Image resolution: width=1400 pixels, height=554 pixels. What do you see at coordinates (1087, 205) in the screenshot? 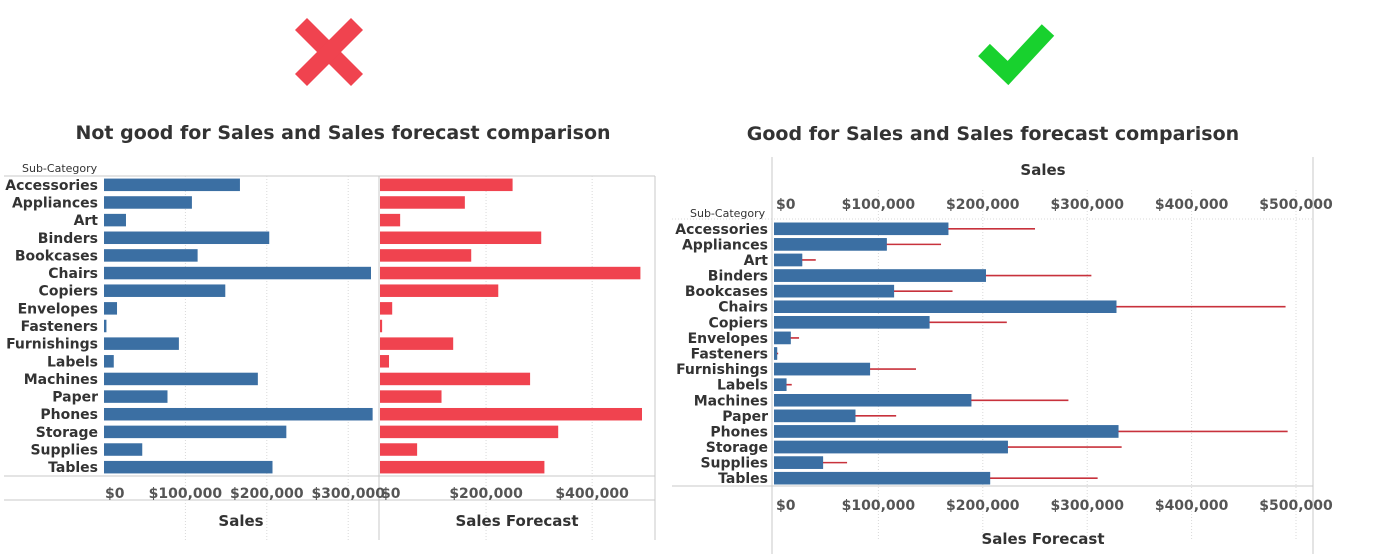
I see `top-tick-label: $300,000` at bounding box center [1087, 205].